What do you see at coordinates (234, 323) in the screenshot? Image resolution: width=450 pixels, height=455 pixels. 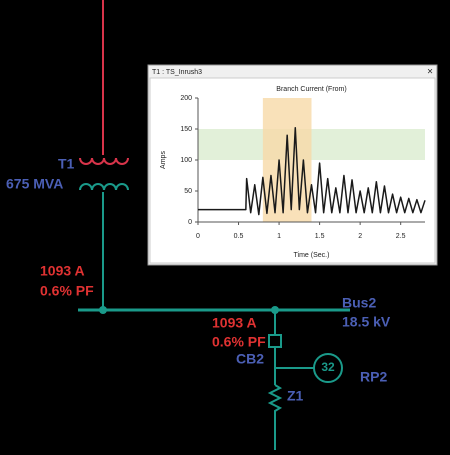 I see `branch-current: 1093 A` at bounding box center [234, 323].